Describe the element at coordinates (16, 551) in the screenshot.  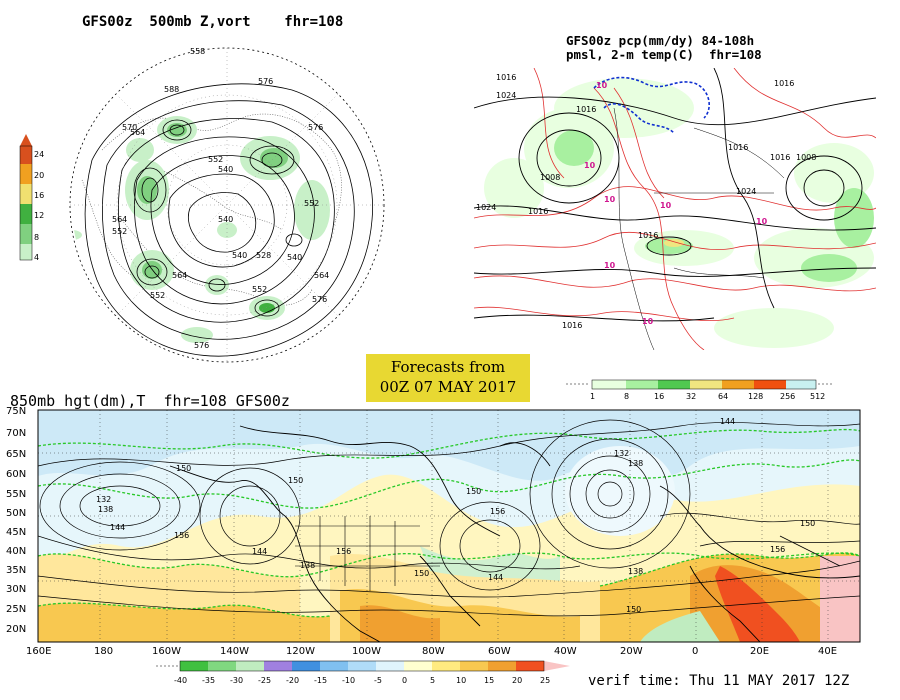
I see `lat-label: 40N` at that location.